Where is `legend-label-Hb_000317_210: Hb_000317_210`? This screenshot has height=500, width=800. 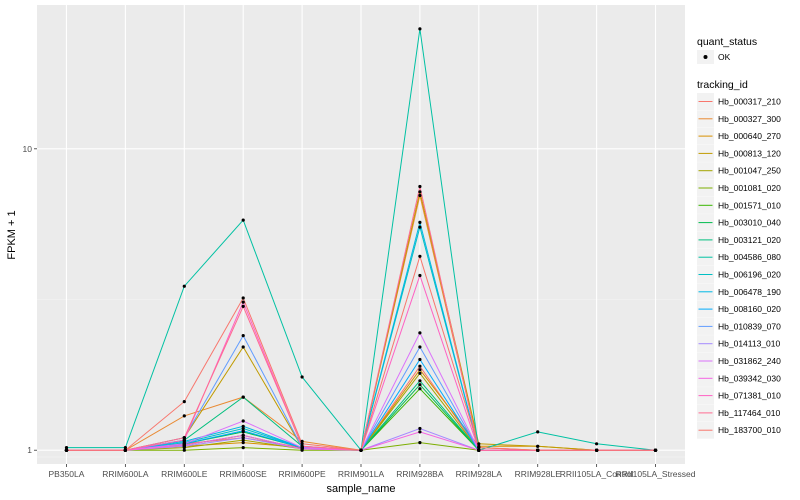 legend-label-Hb_000317_210: Hb_000317_210 is located at coordinates (749, 102).